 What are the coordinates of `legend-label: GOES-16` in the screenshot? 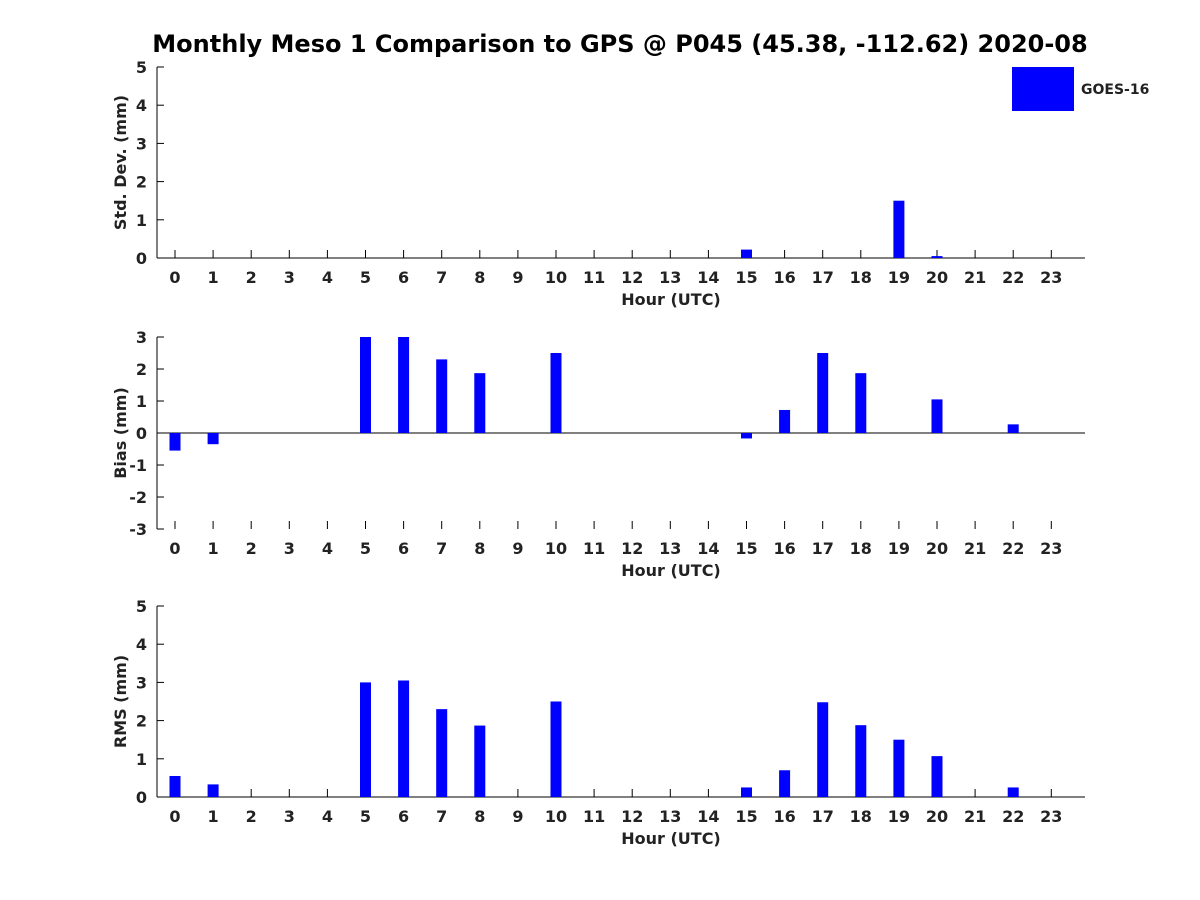 It's located at (1115, 90).